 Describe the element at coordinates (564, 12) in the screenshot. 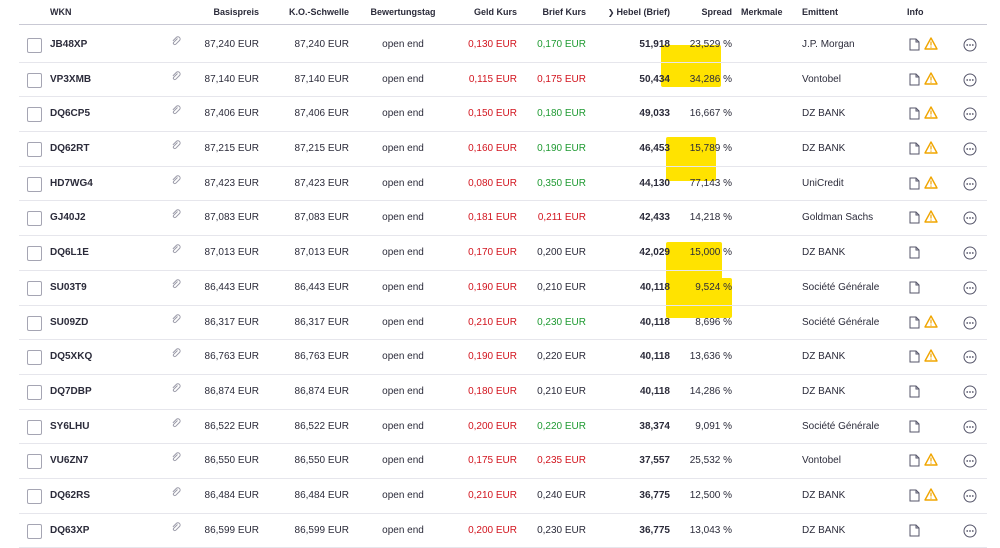

I see `column-header-brief-kurs: Brief Kurs` at that location.